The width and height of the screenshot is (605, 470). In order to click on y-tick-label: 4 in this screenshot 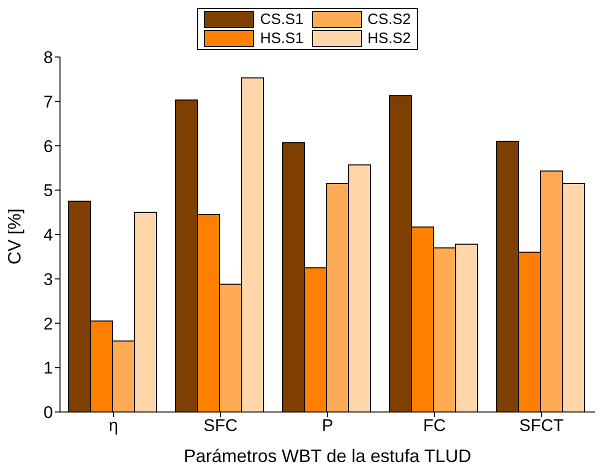, I will do `click(48, 235)`.